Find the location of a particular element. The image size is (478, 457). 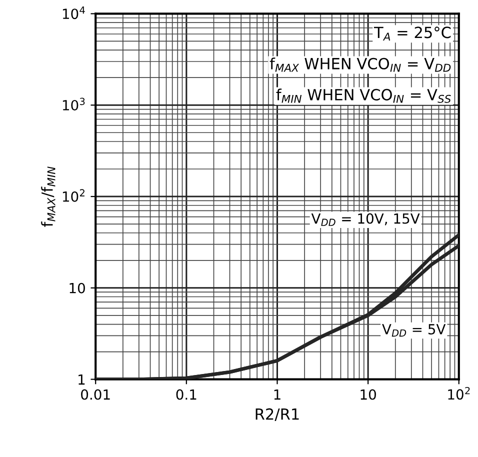

annotation: f$_{MAX}$ WHEN VCO$_{IN}$ = V$_{DD}$ is located at coordinates (360, 65).